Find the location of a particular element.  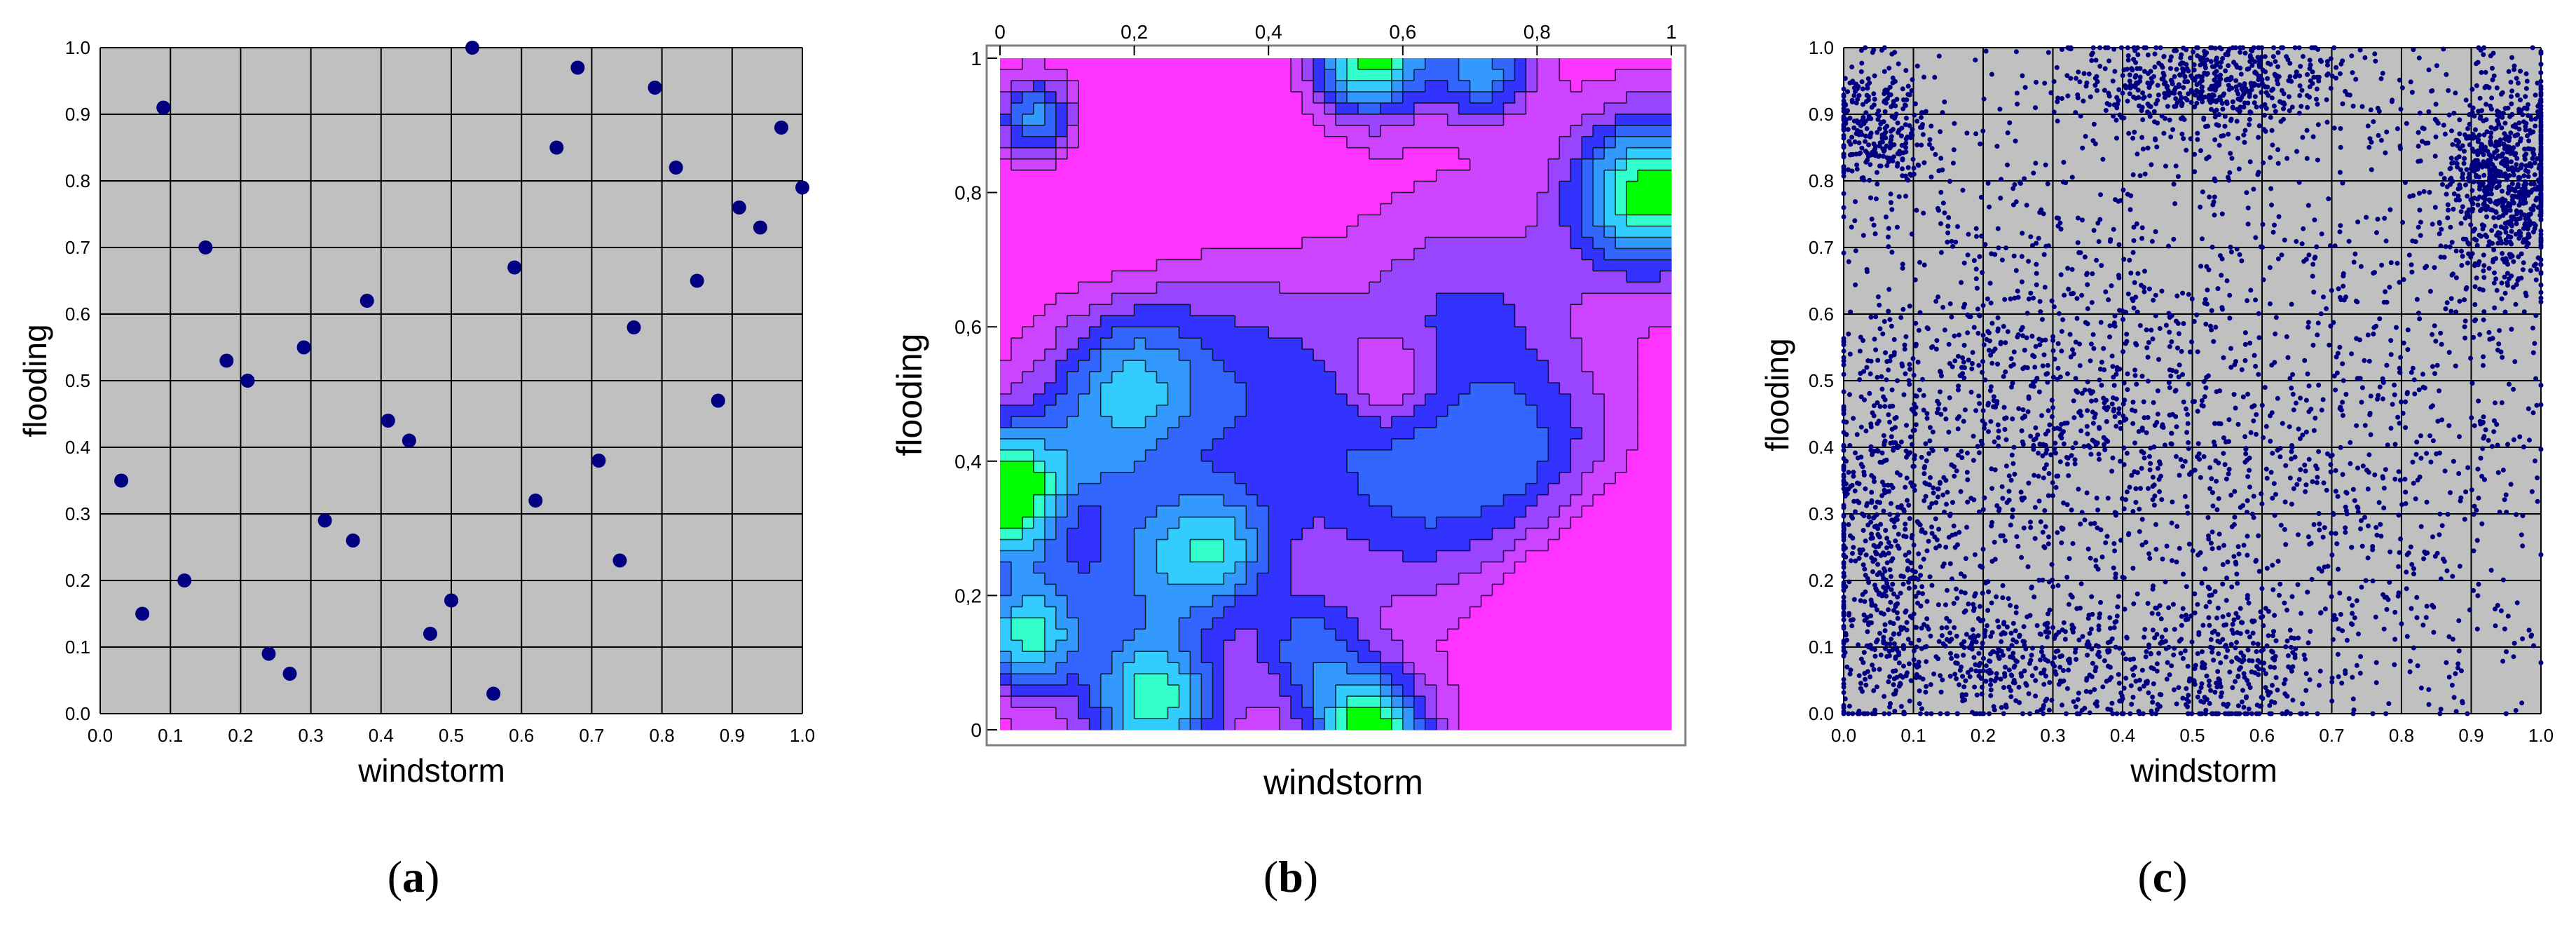

x-tick-label: 1 is located at coordinates (1671, 32).